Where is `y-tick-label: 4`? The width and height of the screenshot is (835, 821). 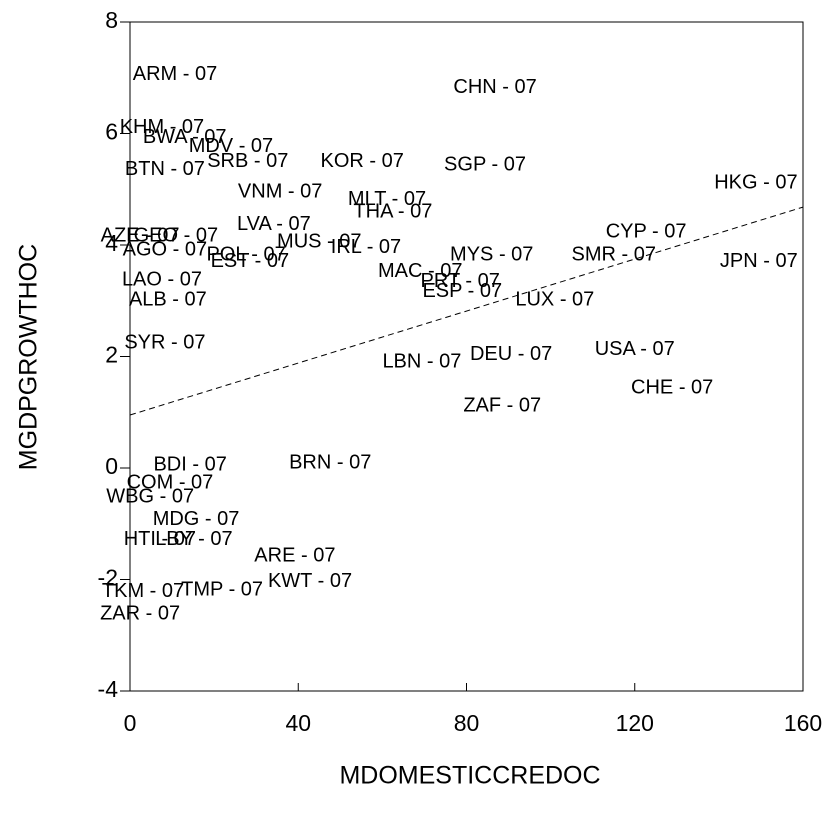
y-tick-label: 4 is located at coordinates (111, 243).